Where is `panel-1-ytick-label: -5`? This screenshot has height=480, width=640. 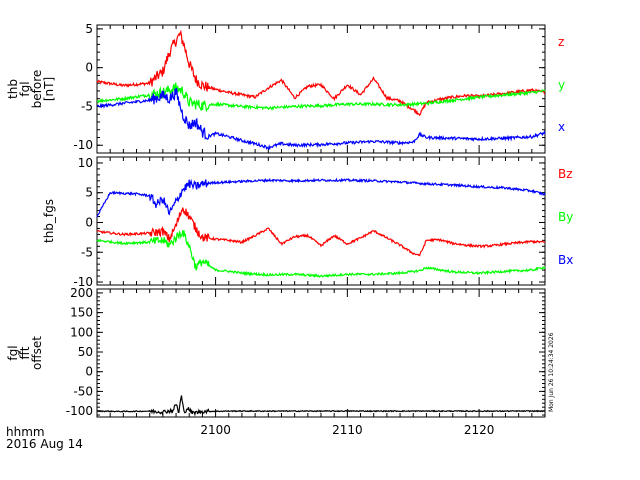 panel-1-ytick-label: -5 is located at coordinates (87, 106).